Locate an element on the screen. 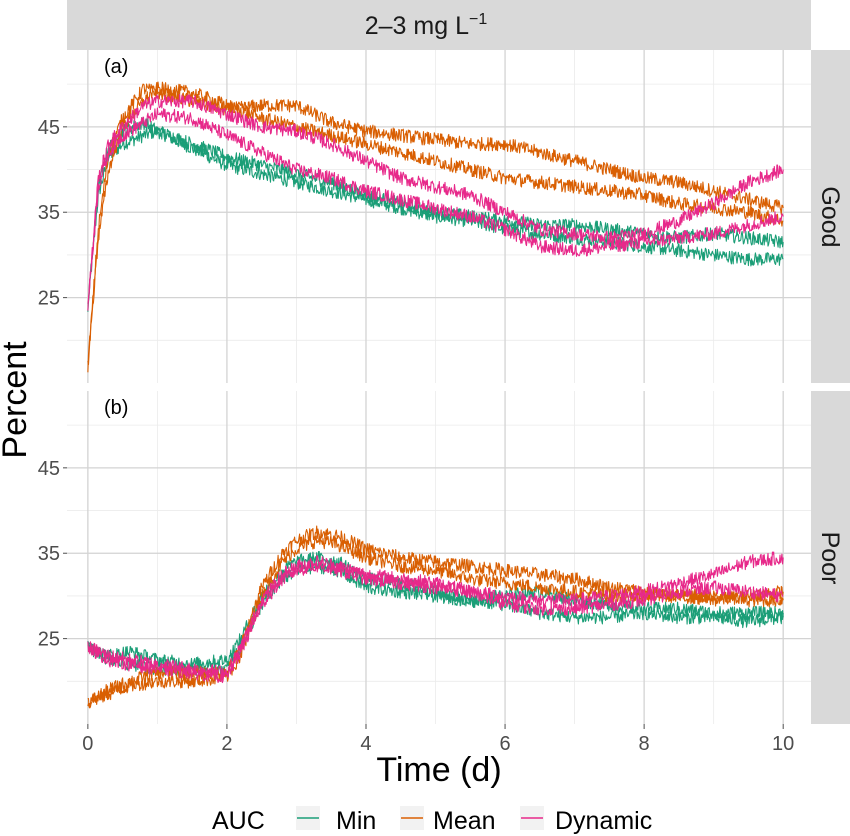  row-strip-poor-label: Poor is located at coordinates (830, 558).